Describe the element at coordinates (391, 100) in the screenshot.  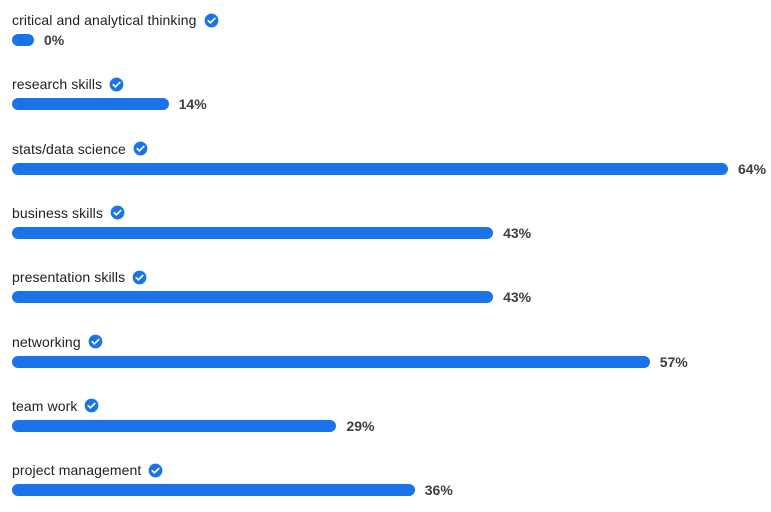
I see `chart-row: research skills 14%` at that location.